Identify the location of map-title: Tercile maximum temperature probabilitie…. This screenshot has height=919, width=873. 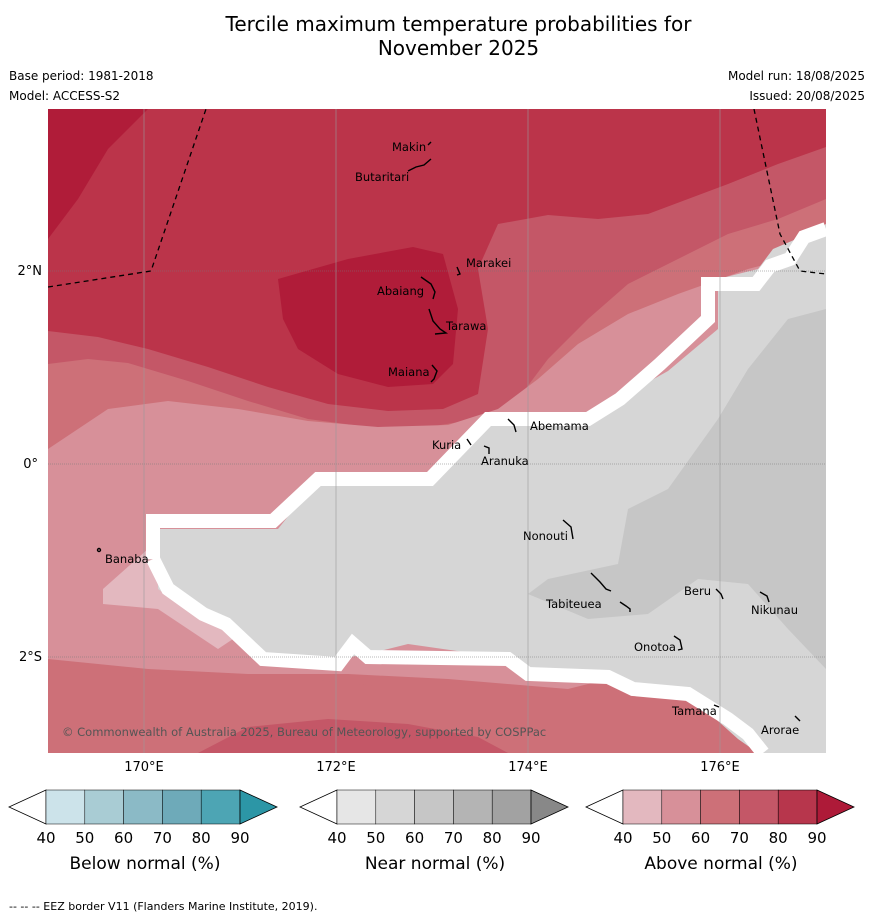
(436, 36).